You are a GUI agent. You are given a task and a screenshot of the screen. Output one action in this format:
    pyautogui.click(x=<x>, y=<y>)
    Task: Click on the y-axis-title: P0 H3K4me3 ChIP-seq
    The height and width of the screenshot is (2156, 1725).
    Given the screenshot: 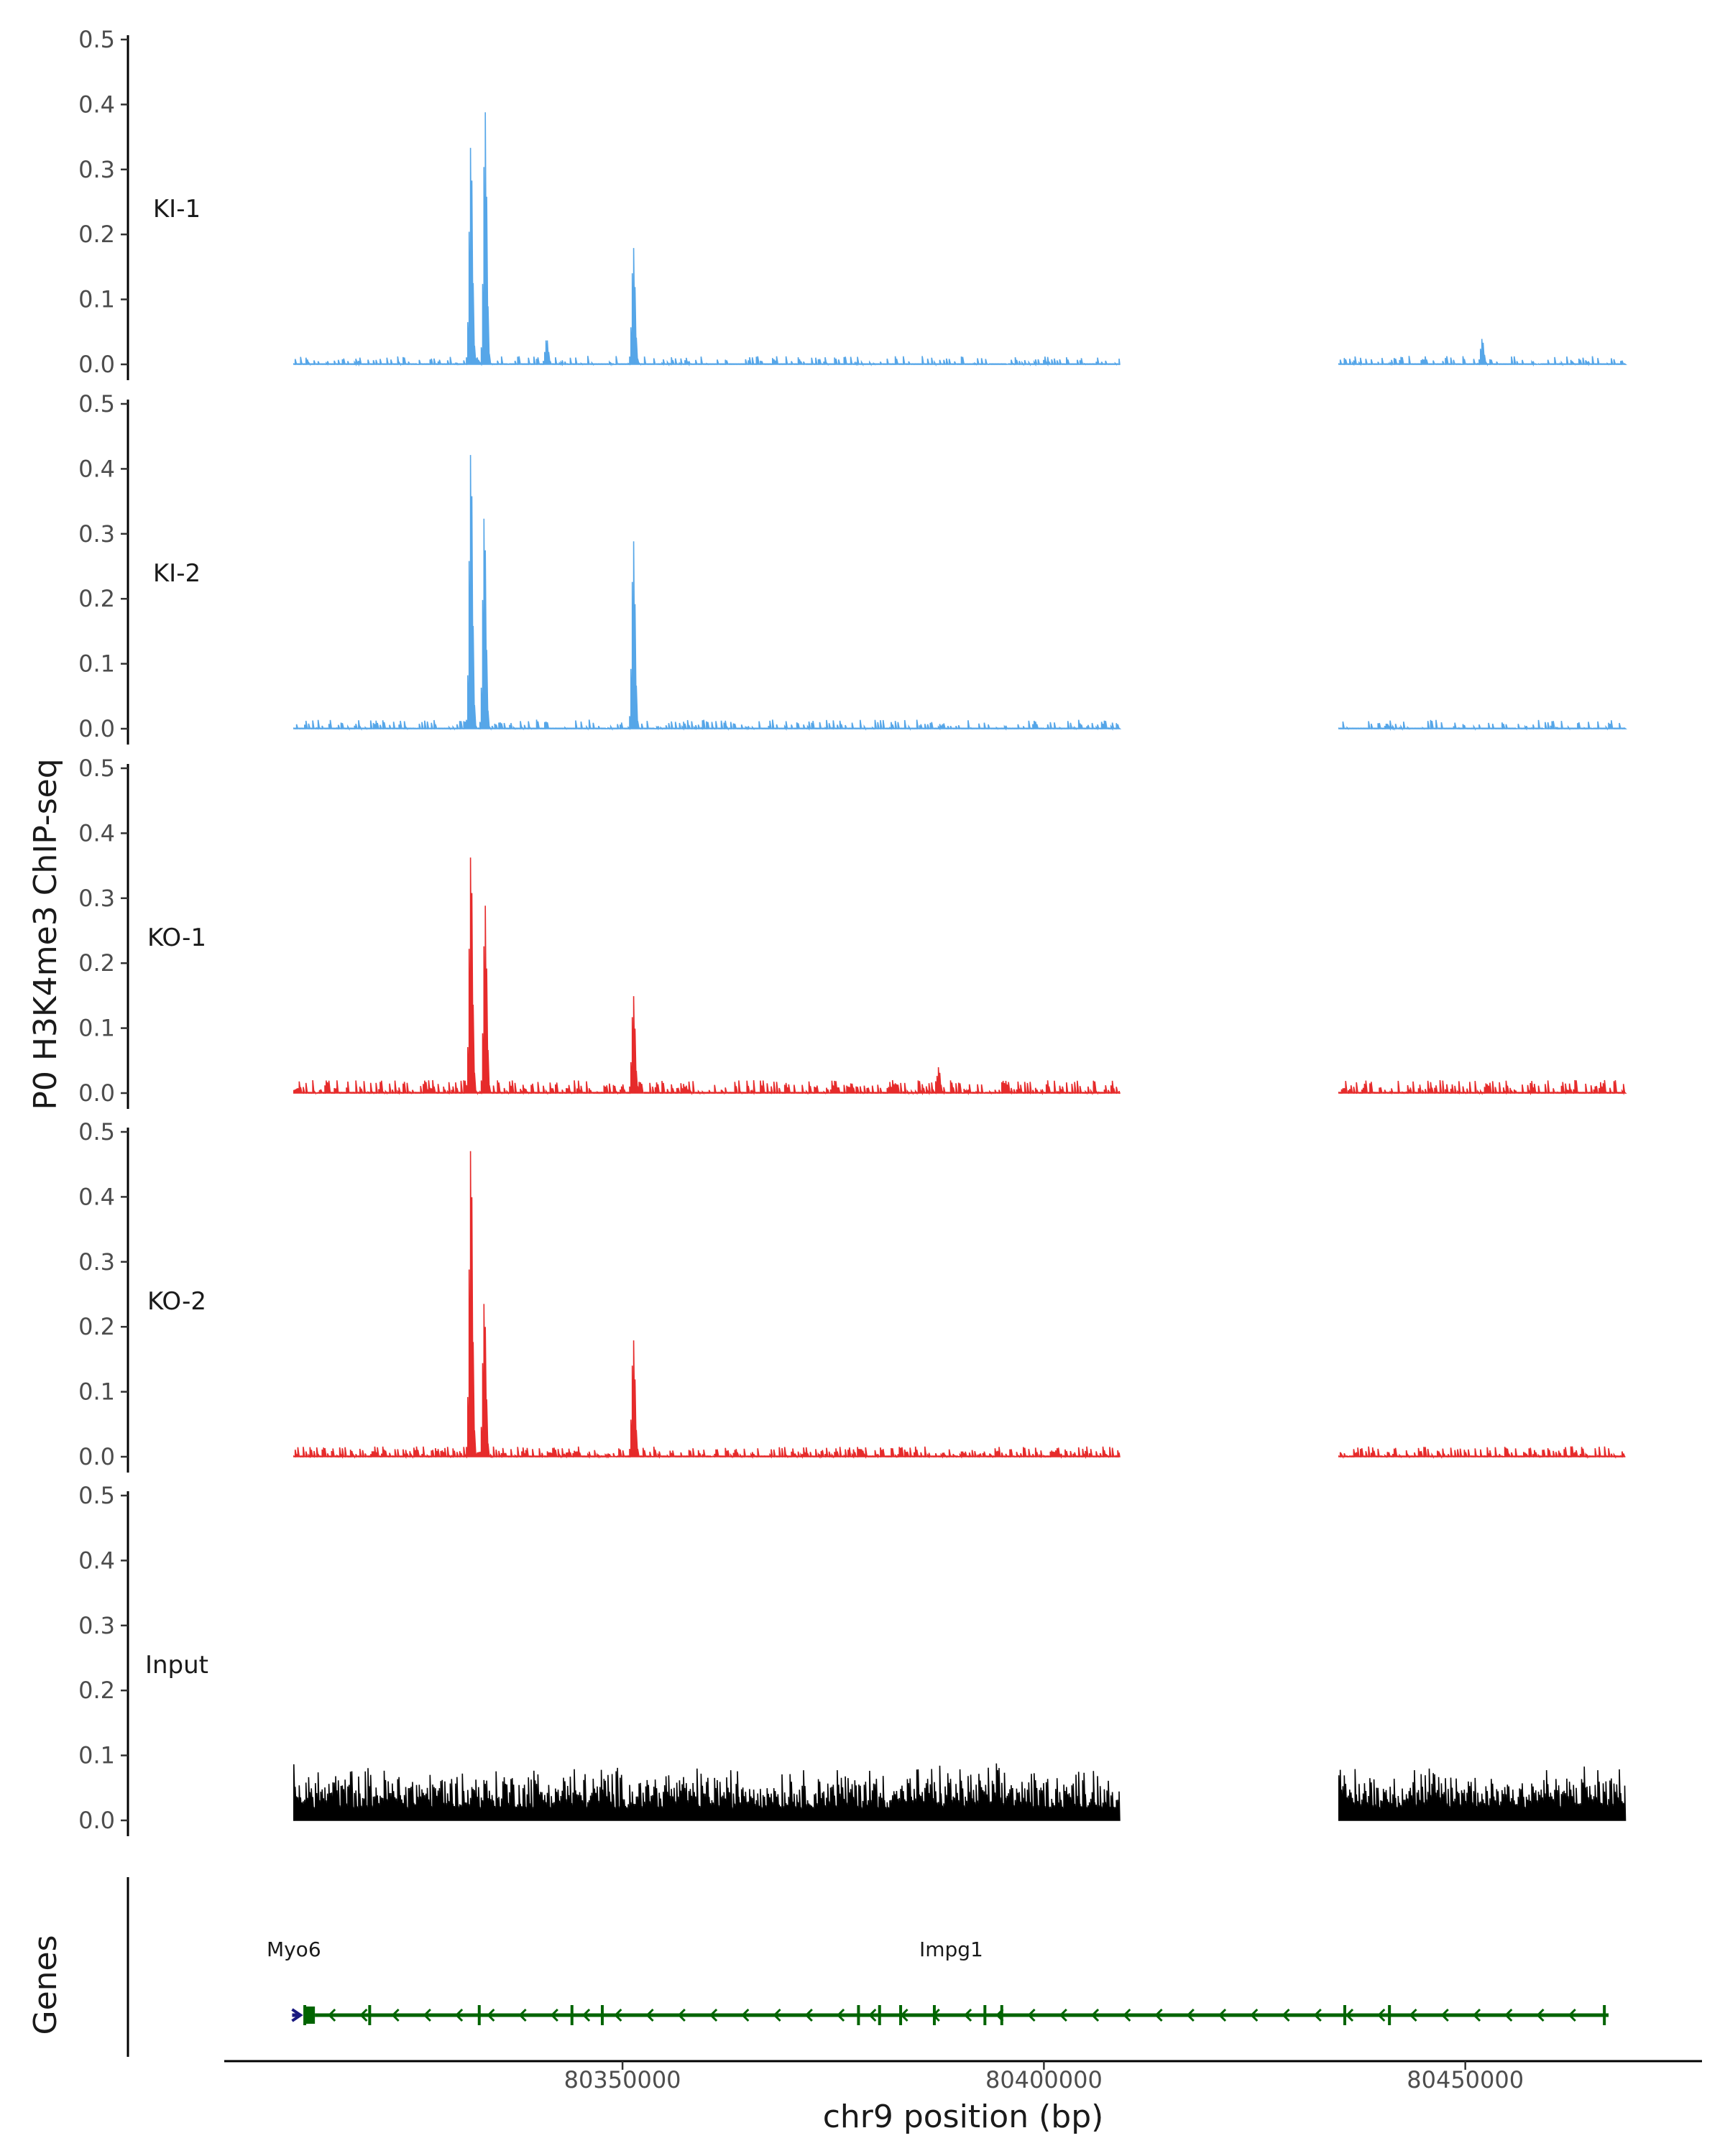 What is the action you would take?
    pyautogui.click(x=45, y=934)
    